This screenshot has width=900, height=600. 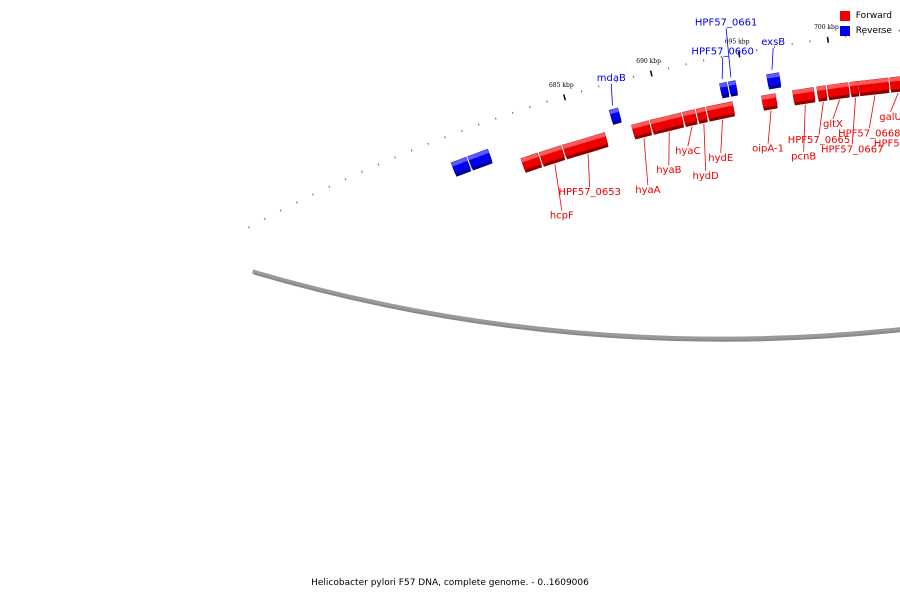 I want to click on gene-label: galU, so click(x=889, y=117).